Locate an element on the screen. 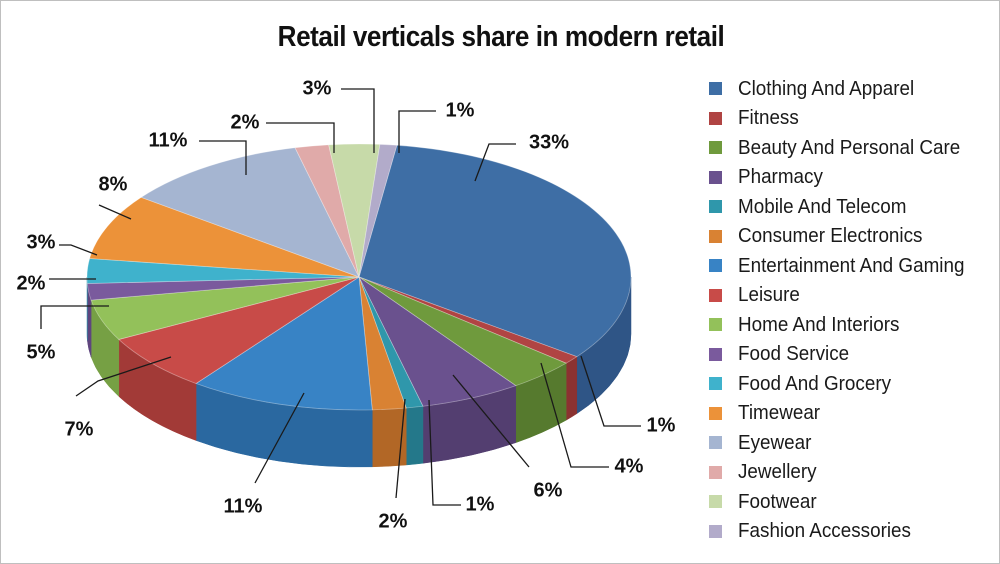 This screenshot has height=564, width=1000. slice-mobile-and-telecom is located at coordinates (391, 342).